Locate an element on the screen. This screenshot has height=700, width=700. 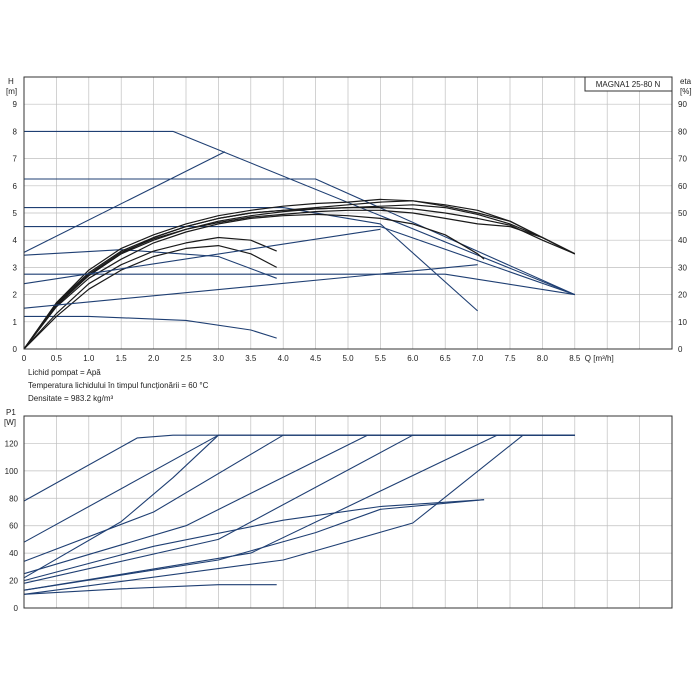
flow-tick-label: 1.0 is located at coordinates (89, 358).